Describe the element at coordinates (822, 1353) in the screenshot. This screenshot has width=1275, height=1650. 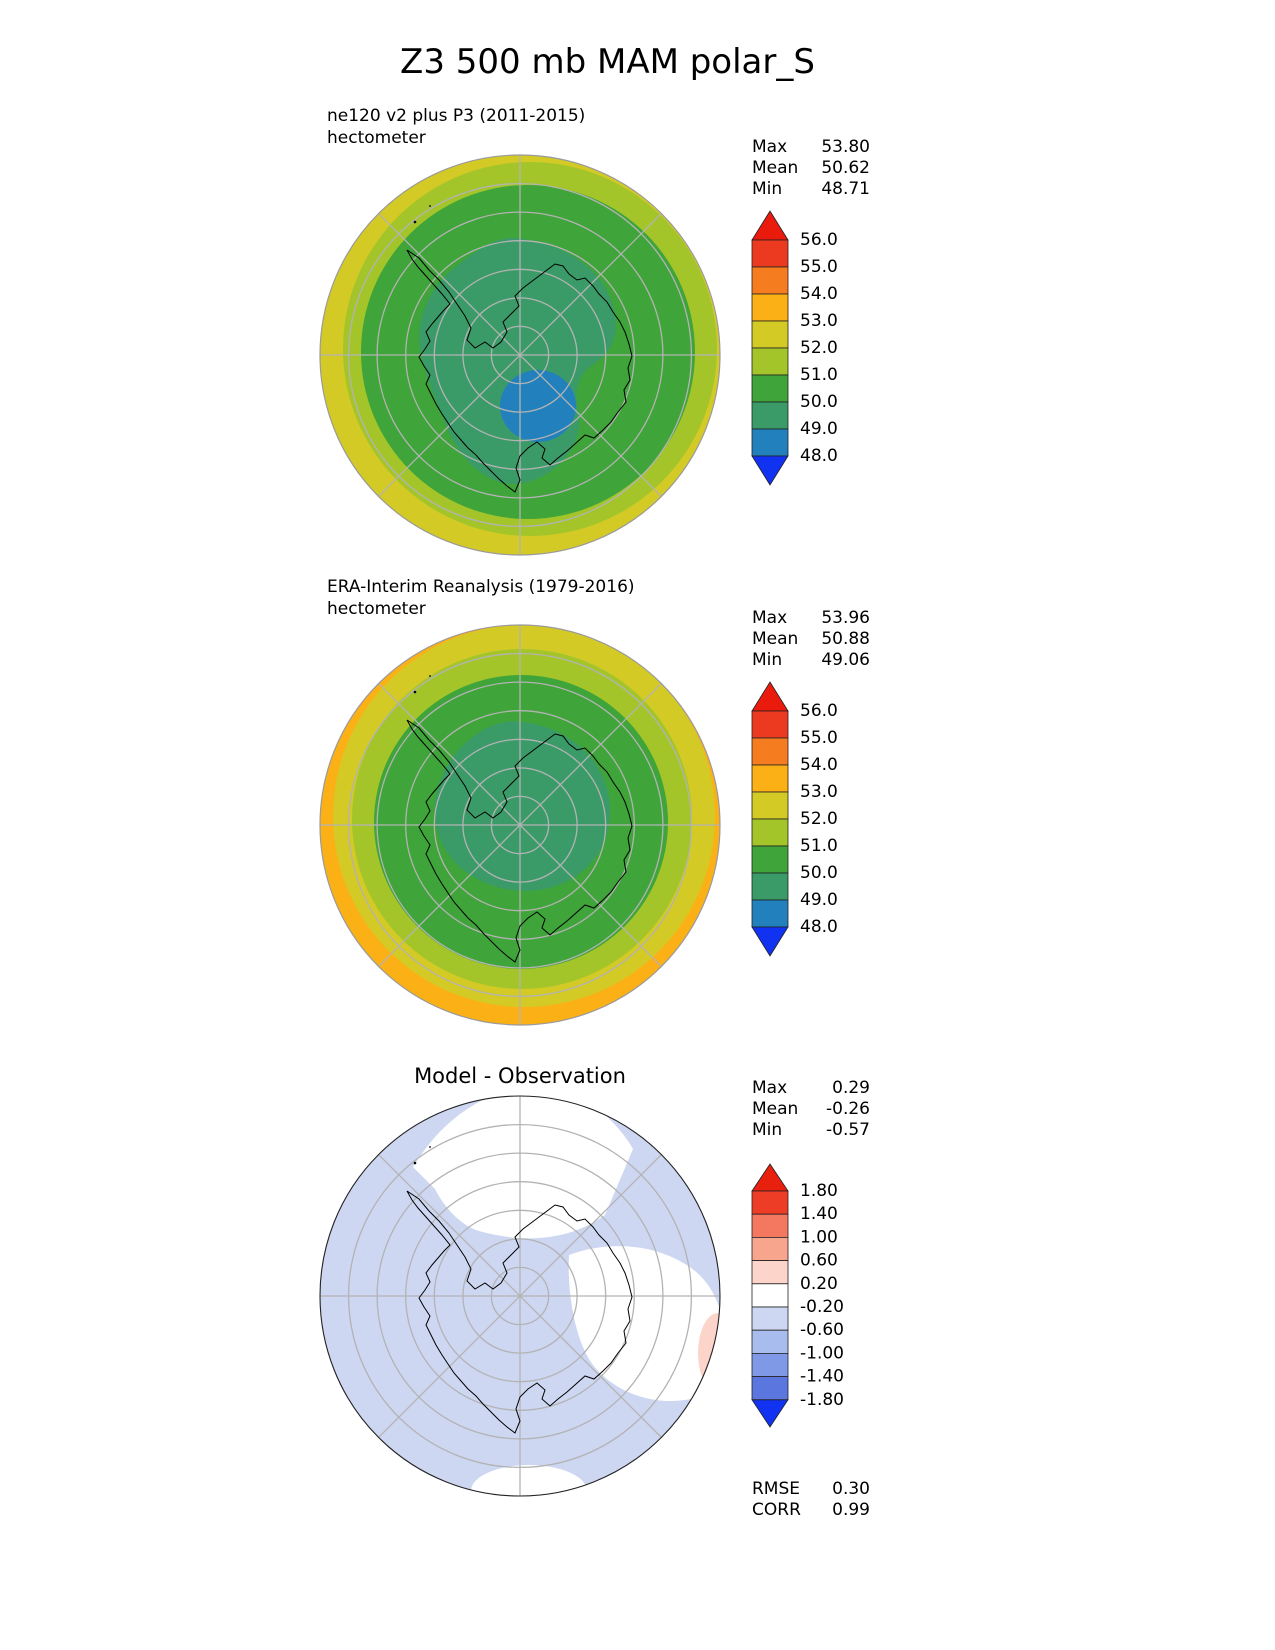
I see `colorbar-tick: -1.00` at that location.